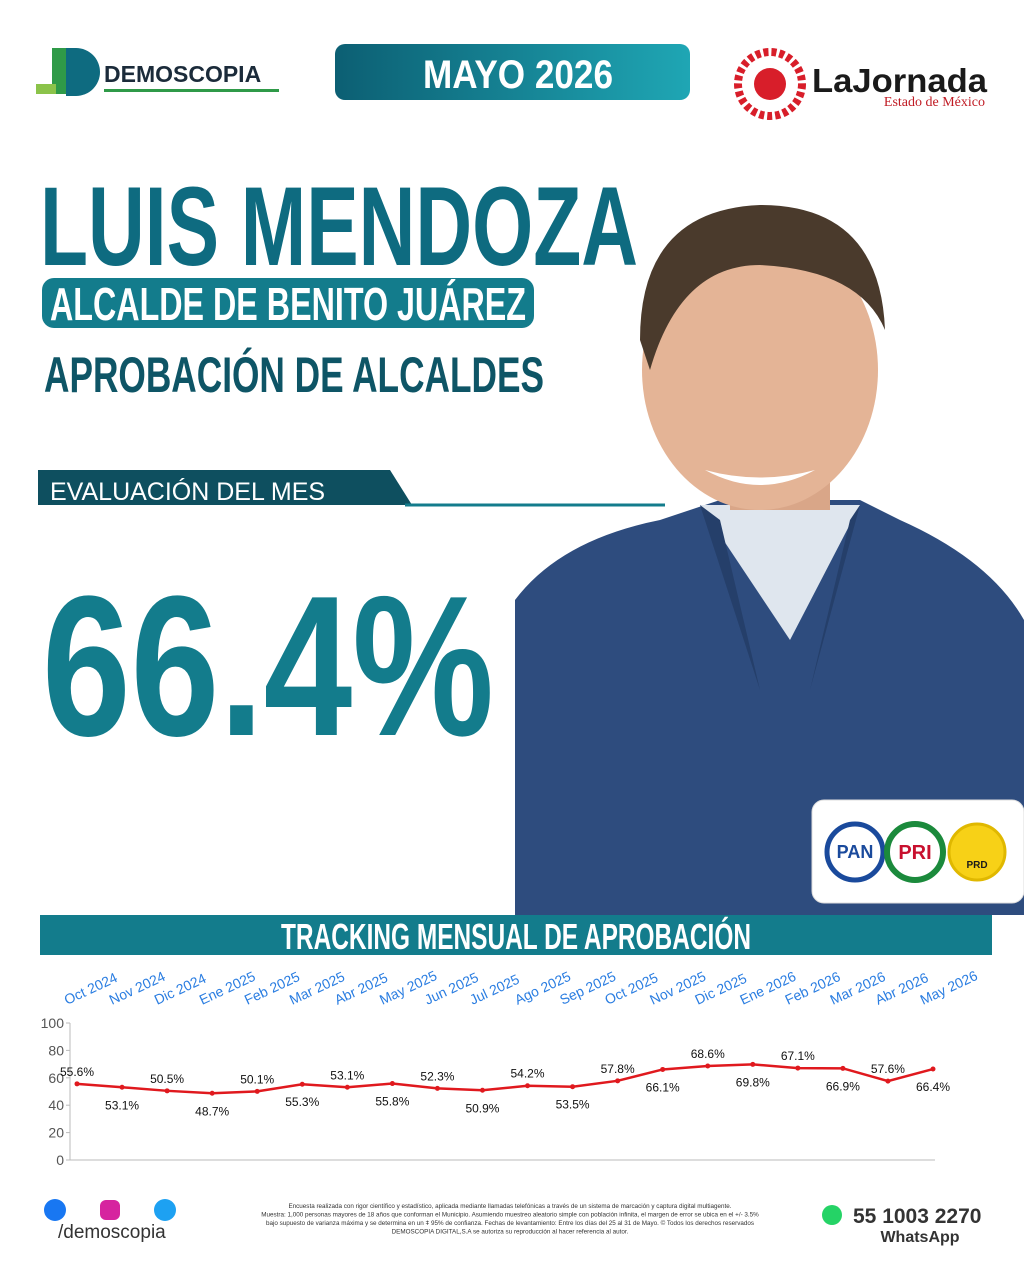  What do you see at coordinates (339, 226) in the screenshot?
I see `name: LUIS MENDOZA` at bounding box center [339, 226].